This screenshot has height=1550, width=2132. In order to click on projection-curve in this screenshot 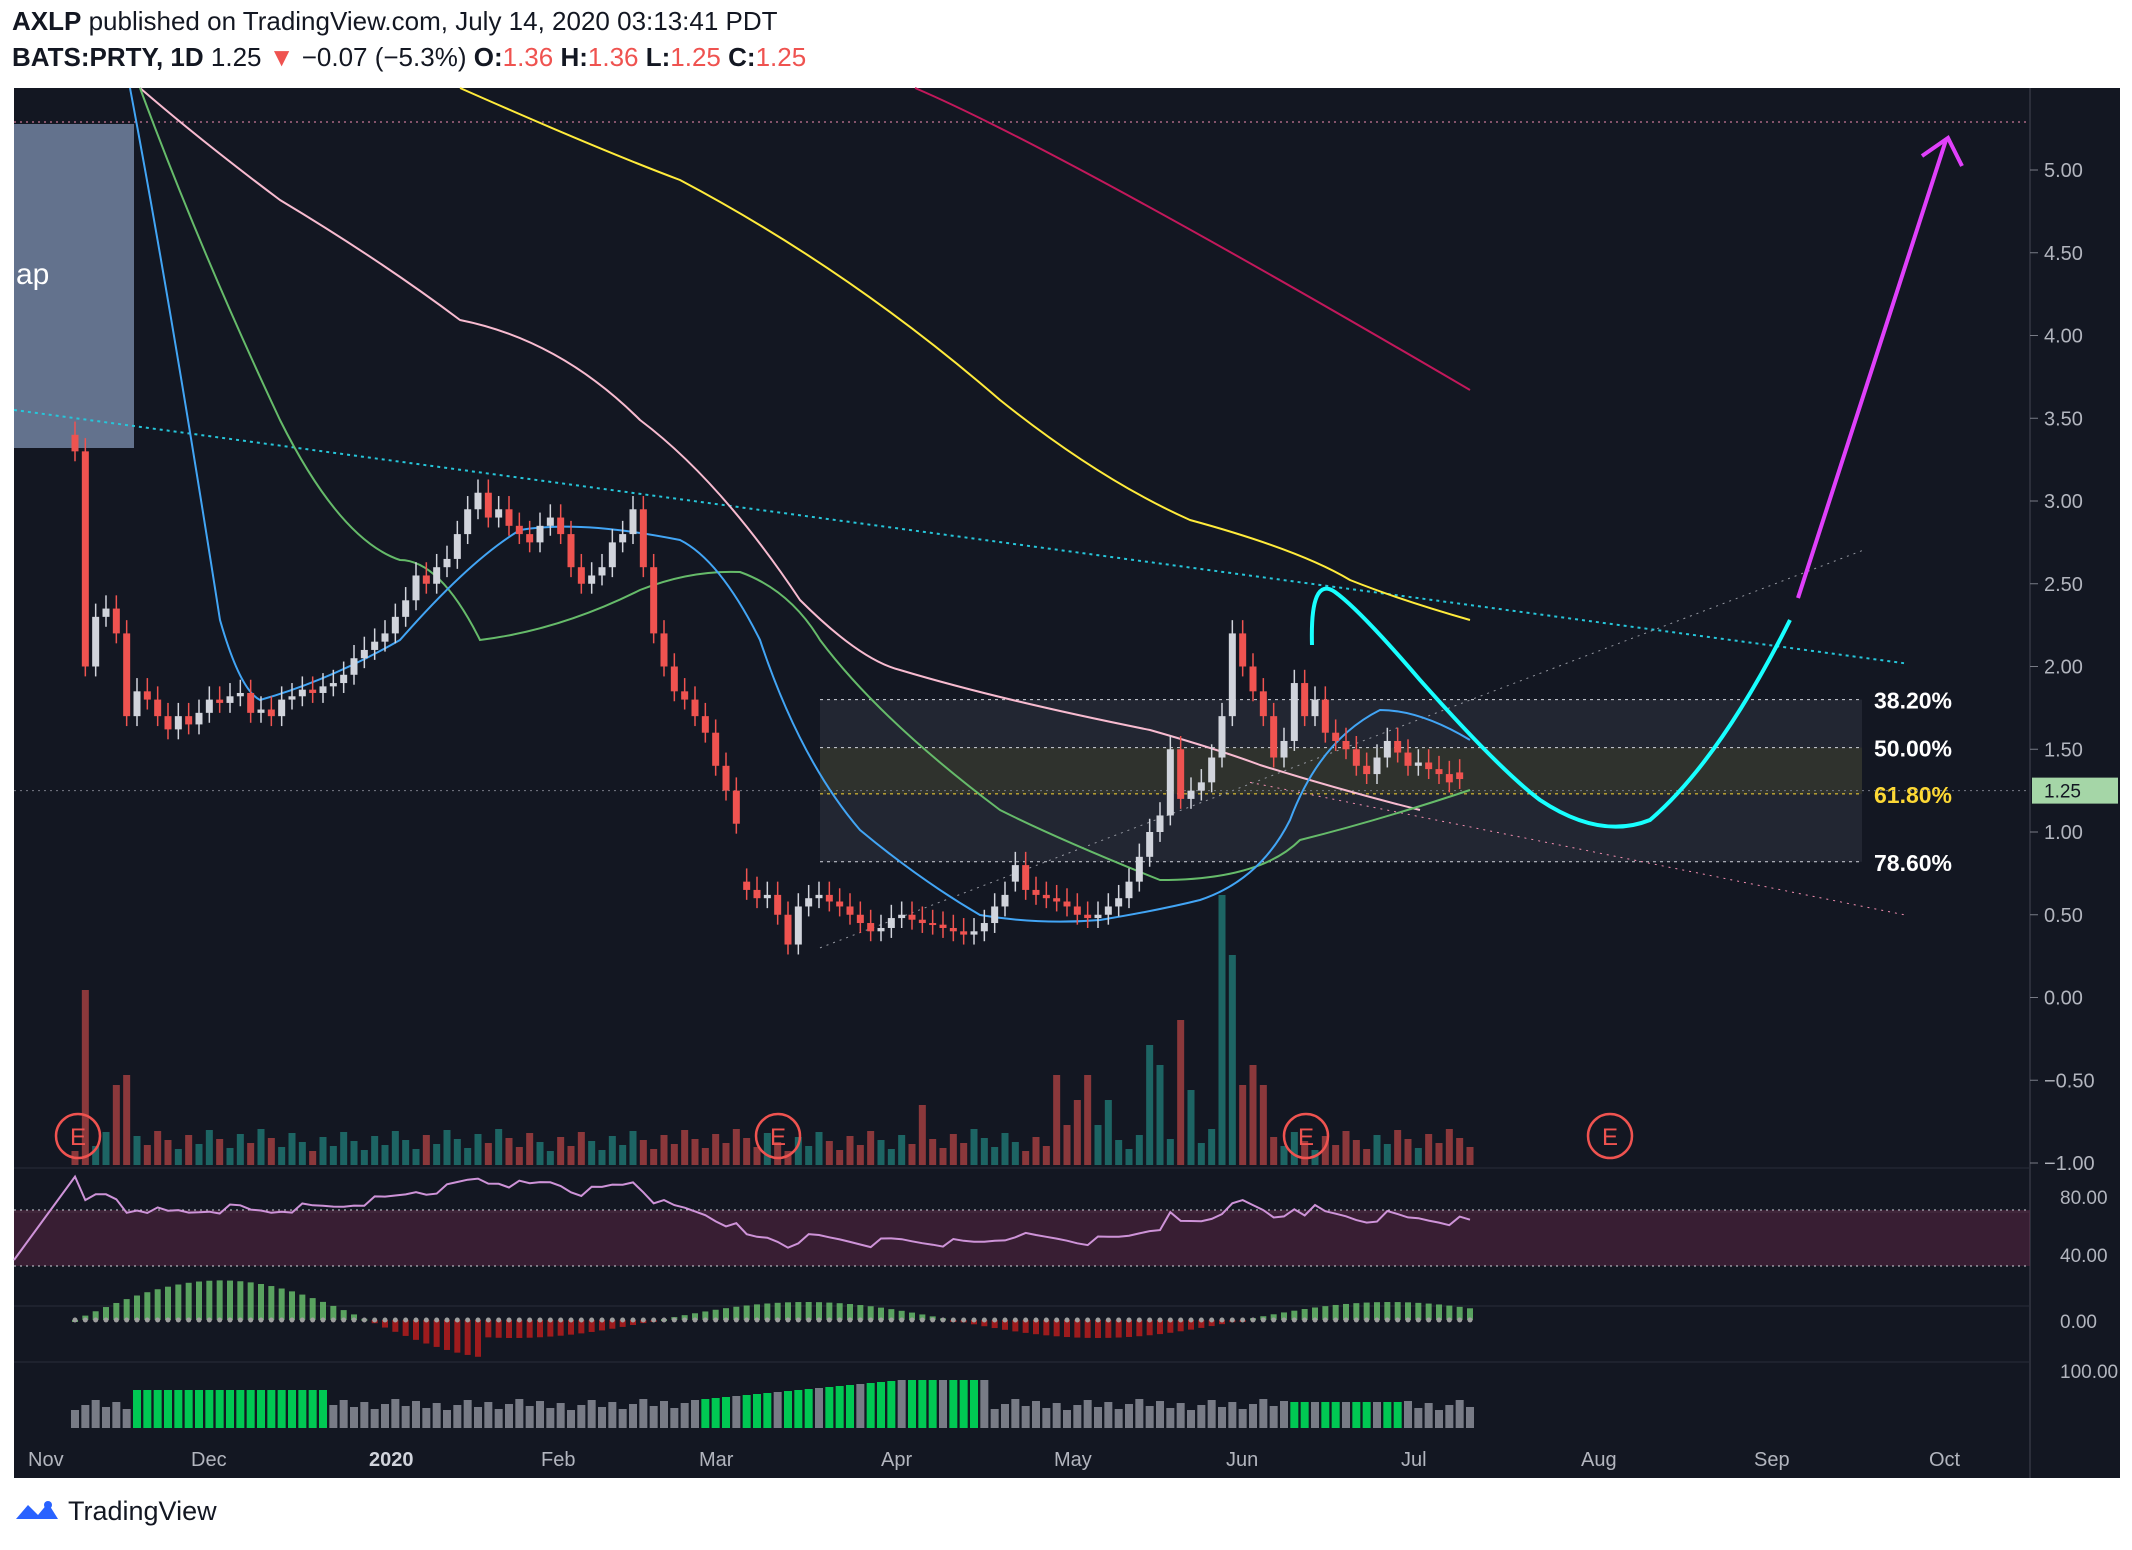, I will do `click(1550, 707)`.